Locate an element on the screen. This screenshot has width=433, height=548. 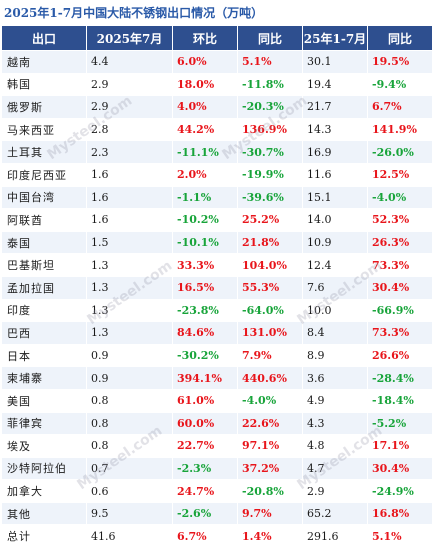
cell-ytd-value: 65.2 is located at coordinates (335, 513).